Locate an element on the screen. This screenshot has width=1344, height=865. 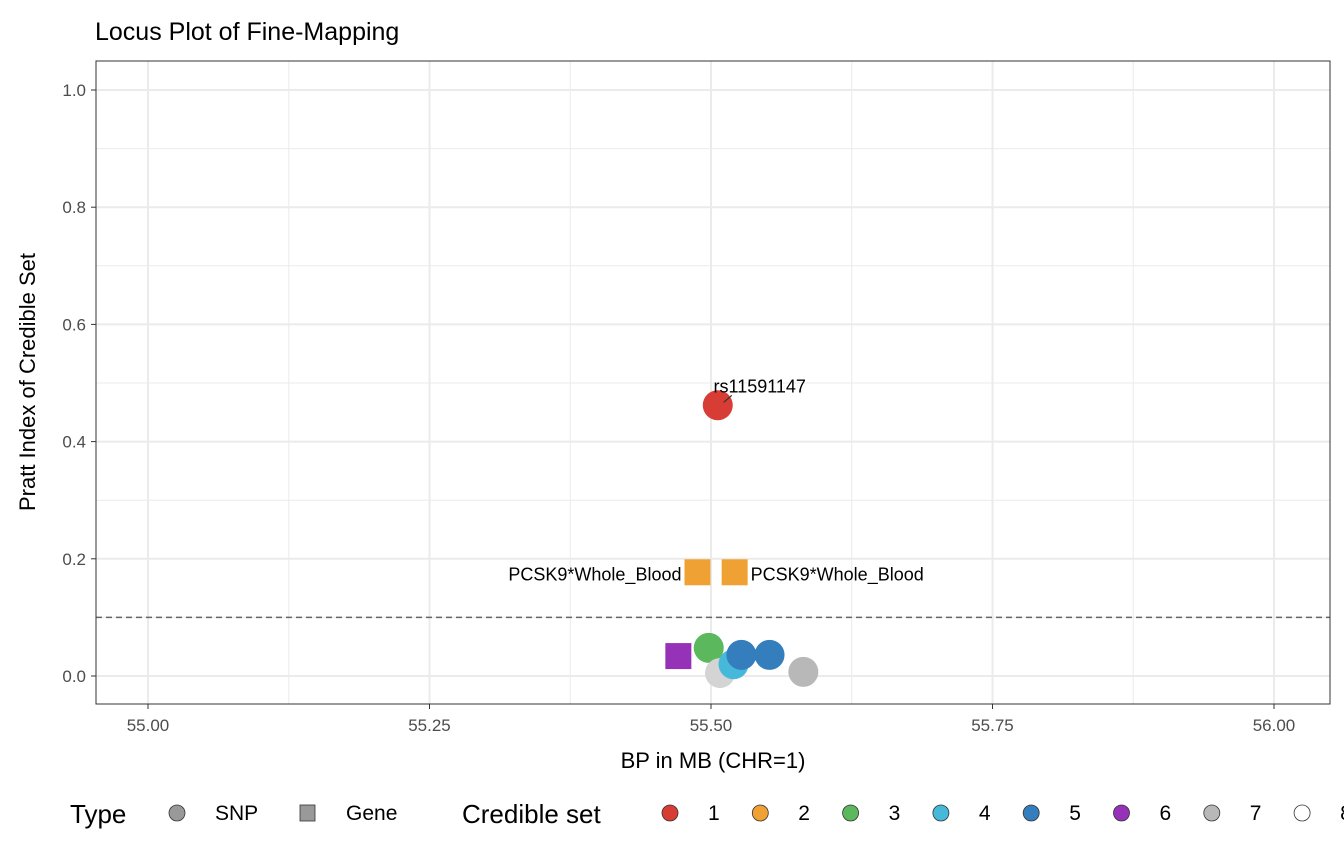
x-tick-label: 55.25 is located at coordinates (429, 725).